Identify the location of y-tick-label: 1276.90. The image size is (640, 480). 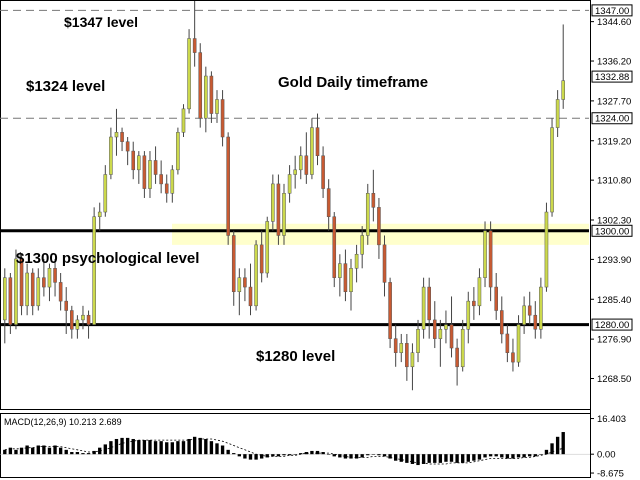
(614, 340).